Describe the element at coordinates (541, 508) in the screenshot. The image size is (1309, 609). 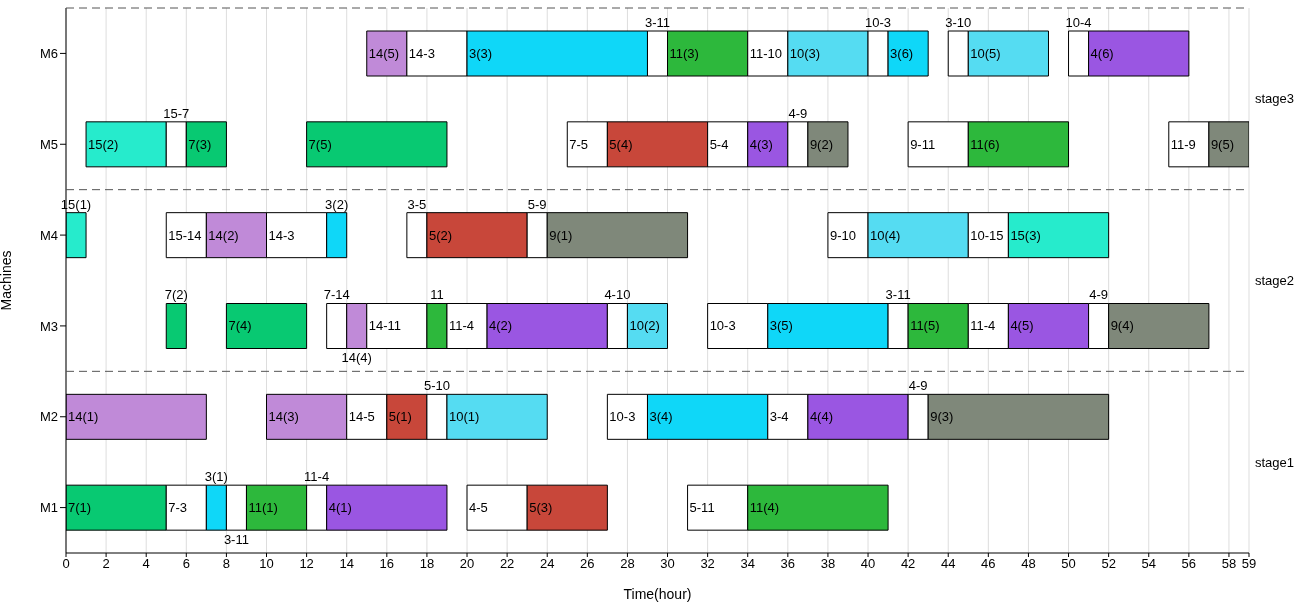
I see `annotation: 5(3)` at that location.